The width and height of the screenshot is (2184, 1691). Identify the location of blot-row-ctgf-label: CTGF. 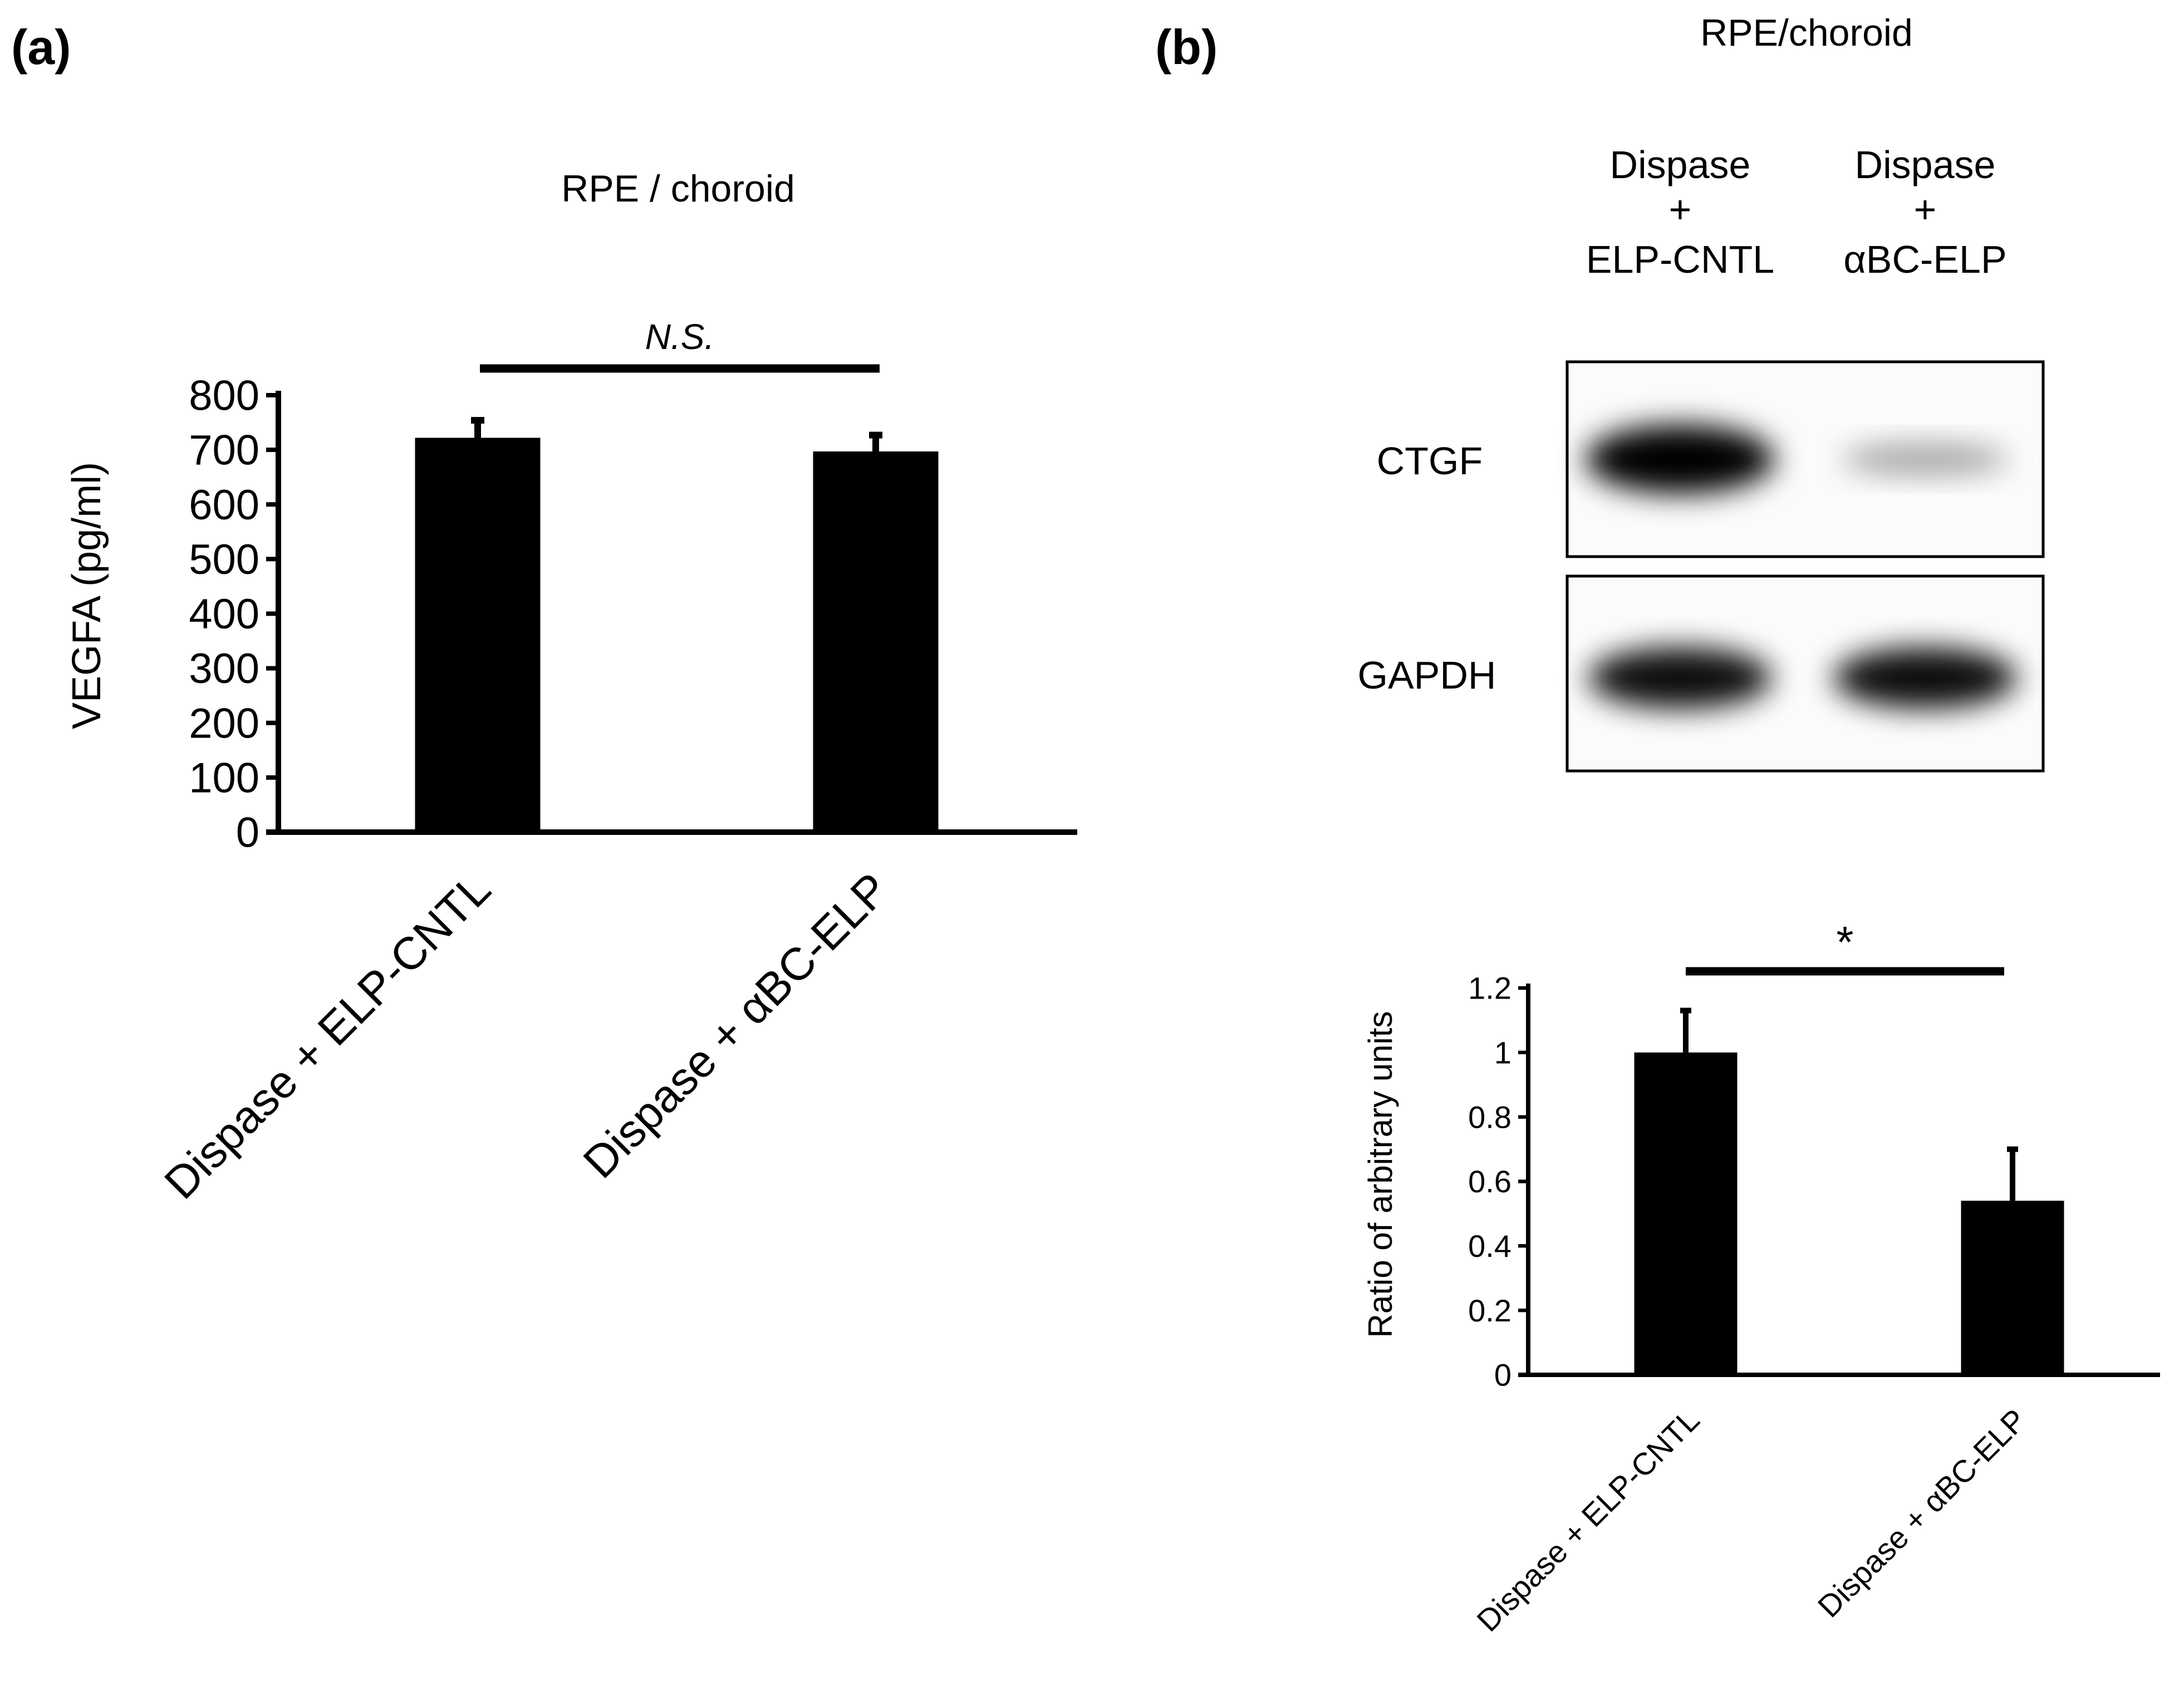
(1430, 461).